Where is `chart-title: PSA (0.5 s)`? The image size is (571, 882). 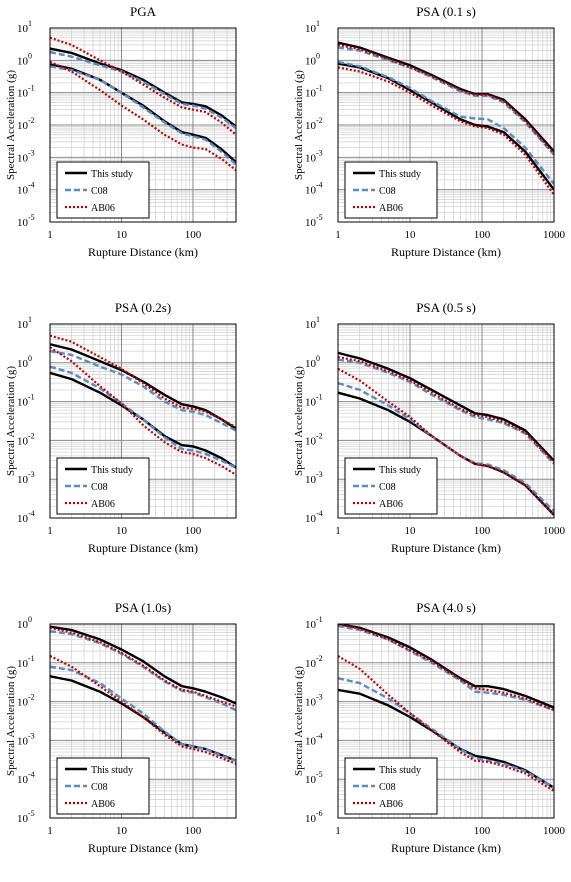
chart-title: PSA (0.5 s) is located at coordinates (446, 307).